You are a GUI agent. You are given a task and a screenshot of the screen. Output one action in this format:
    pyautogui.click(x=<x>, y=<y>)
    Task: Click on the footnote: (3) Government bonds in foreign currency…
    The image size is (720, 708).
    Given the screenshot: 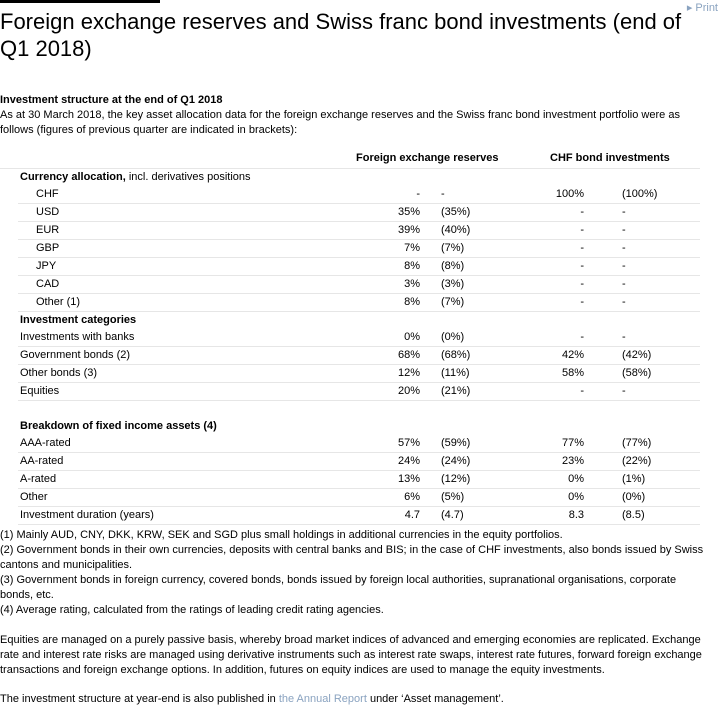 What is the action you would take?
    pyautogui.click(x=338, y=587)
    